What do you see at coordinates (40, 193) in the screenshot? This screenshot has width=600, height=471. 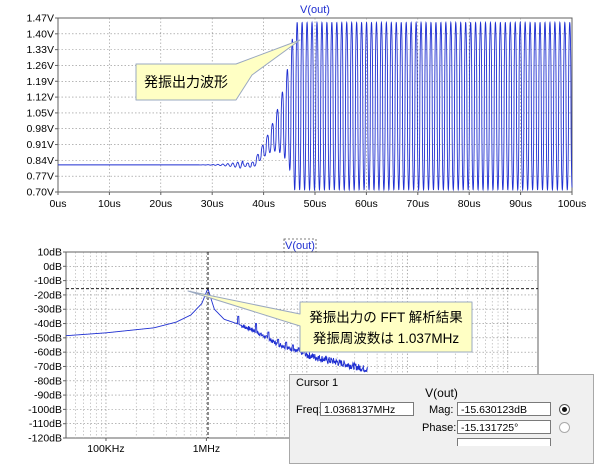 I see `transient-y-tick-label: 0.70V` at bounding box center [40, 193].